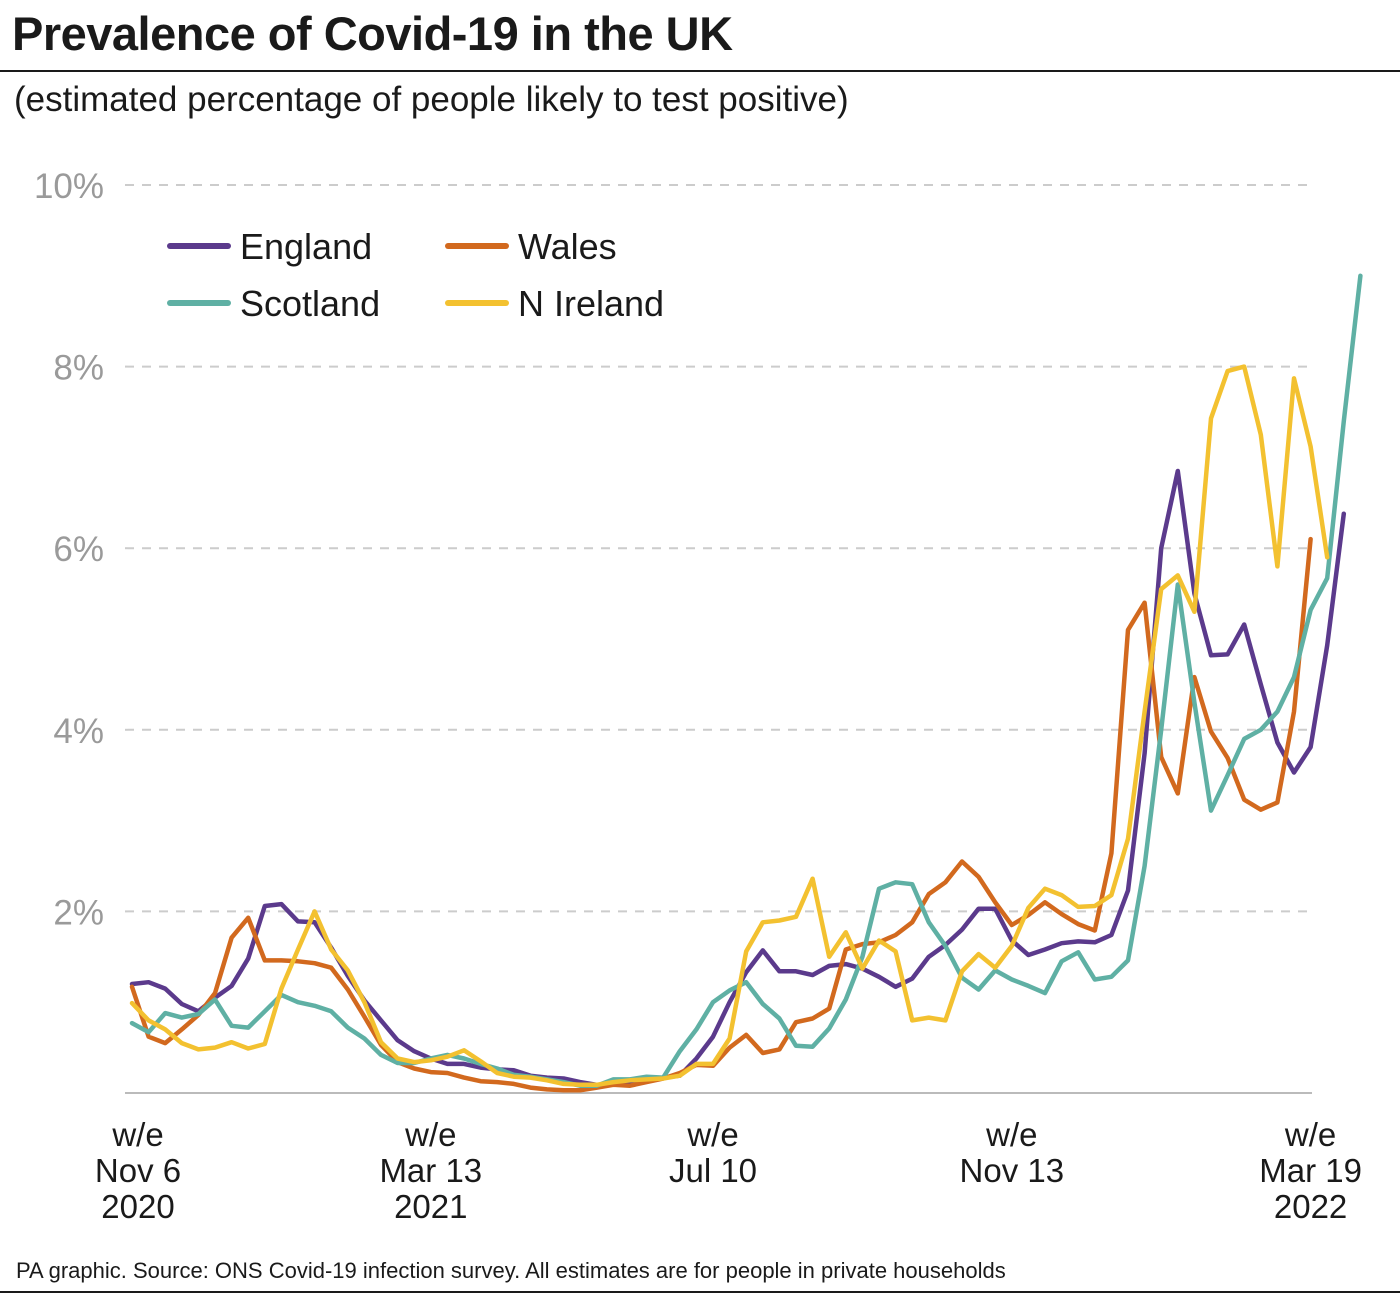  What do you see at coordinates (1310, 1170) in the screenshot?
I see `x-tick-label: Mar 19` at bounding box center [1310, 1170].